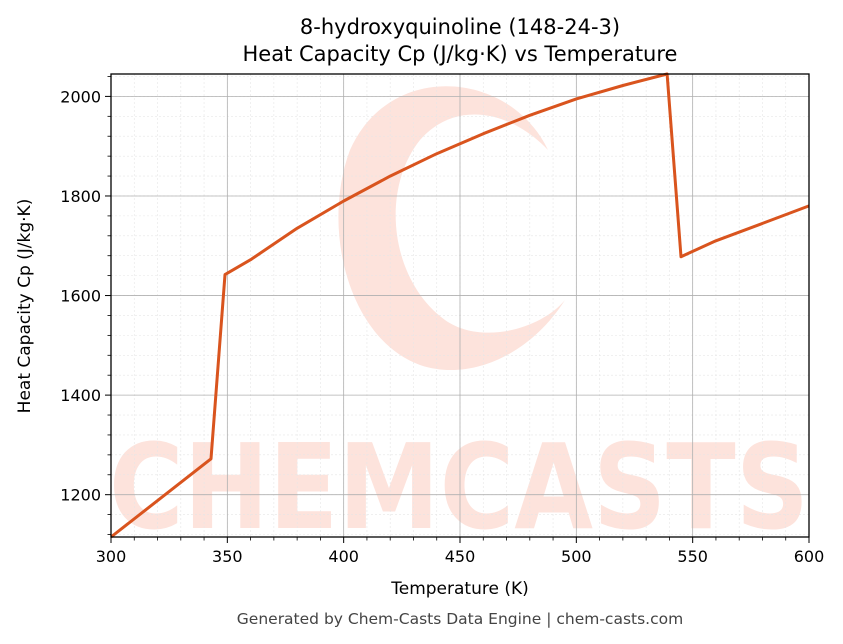 Image resolution: width=843 pixels, height=644 pixels. I want to click on x-tick-label: 350, so click(227, 556).